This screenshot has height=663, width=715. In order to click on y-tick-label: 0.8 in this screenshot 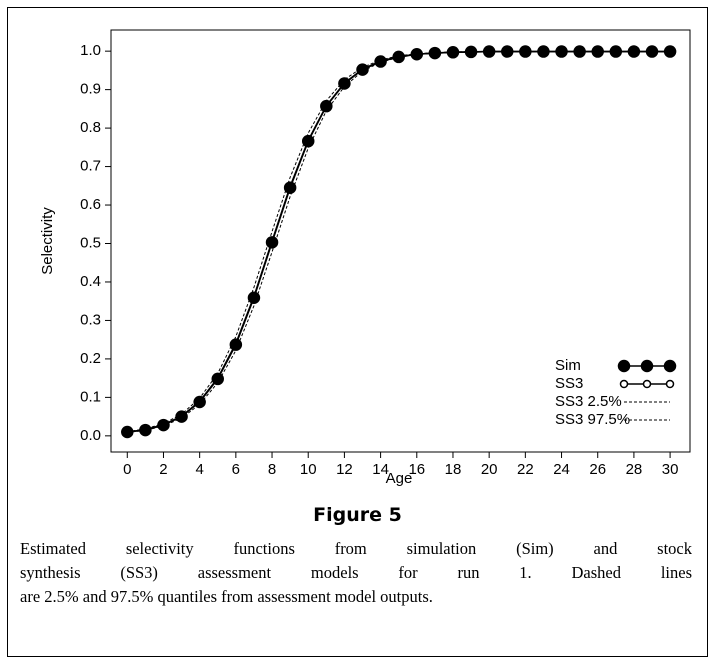, I will do `click(90, 127)`.